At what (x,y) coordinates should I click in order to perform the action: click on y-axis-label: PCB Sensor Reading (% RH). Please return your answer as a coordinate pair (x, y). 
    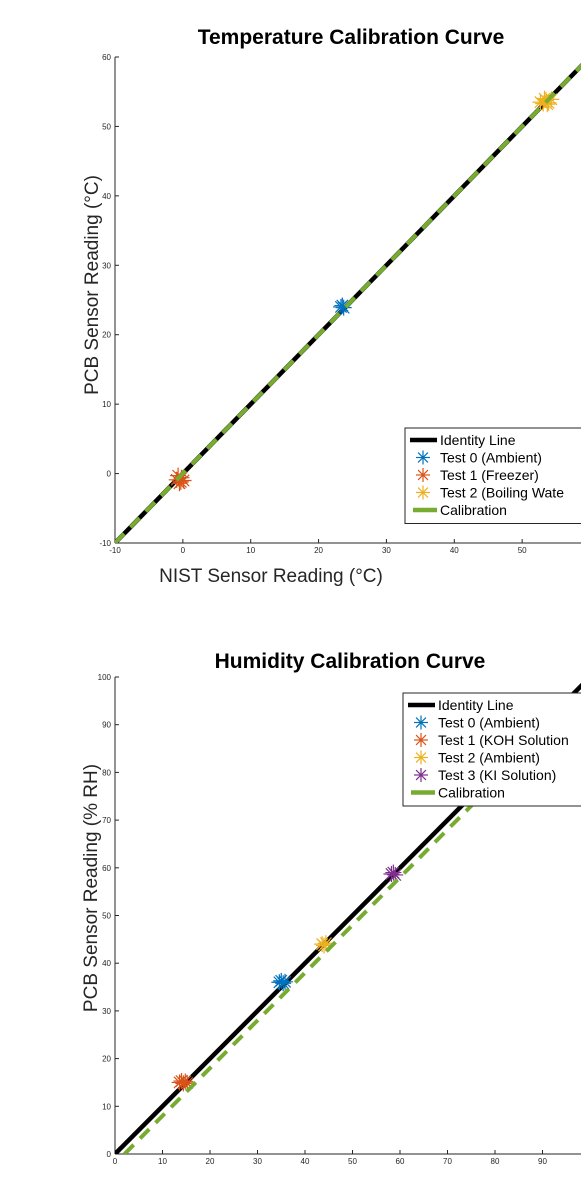
    Looking at the image, I should click on (91, 888).